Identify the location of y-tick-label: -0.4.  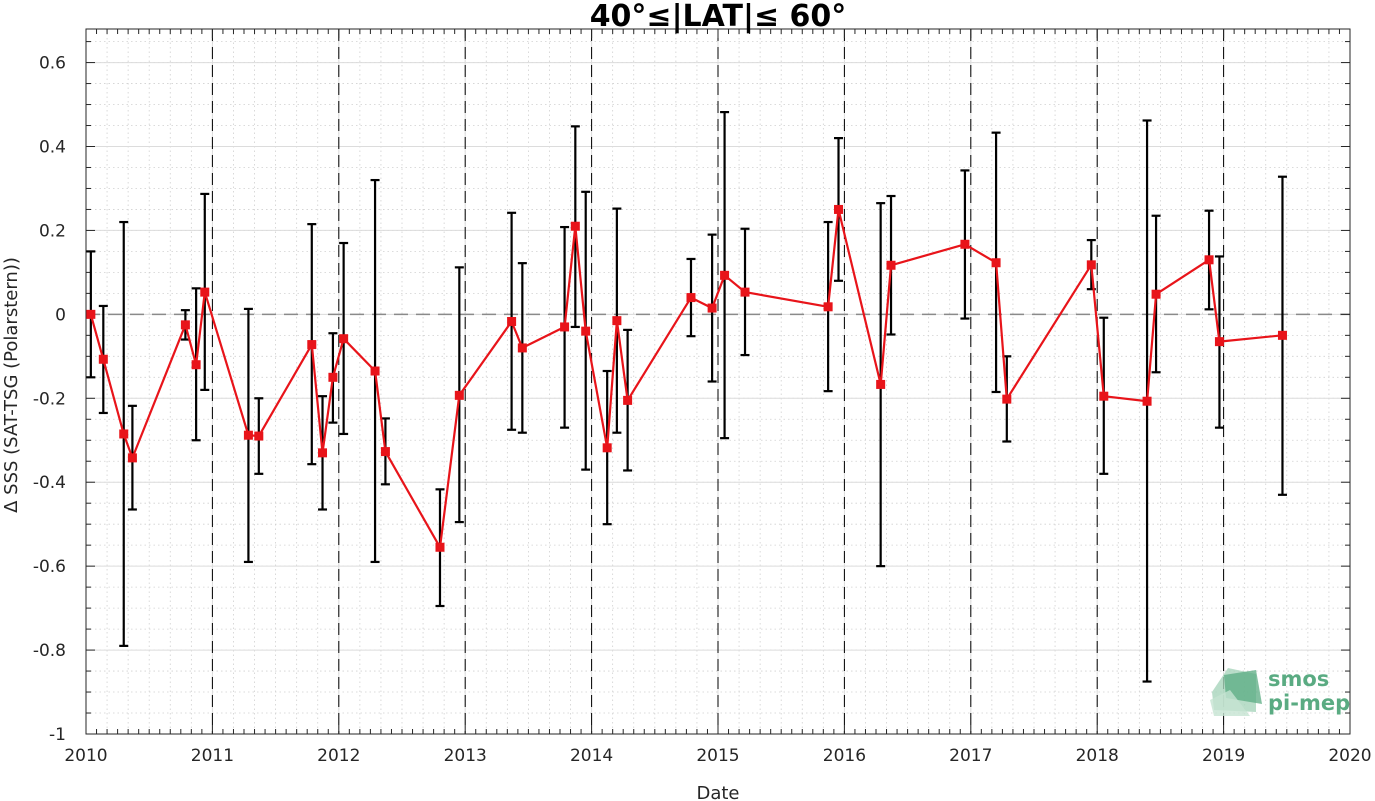
(49, 483).